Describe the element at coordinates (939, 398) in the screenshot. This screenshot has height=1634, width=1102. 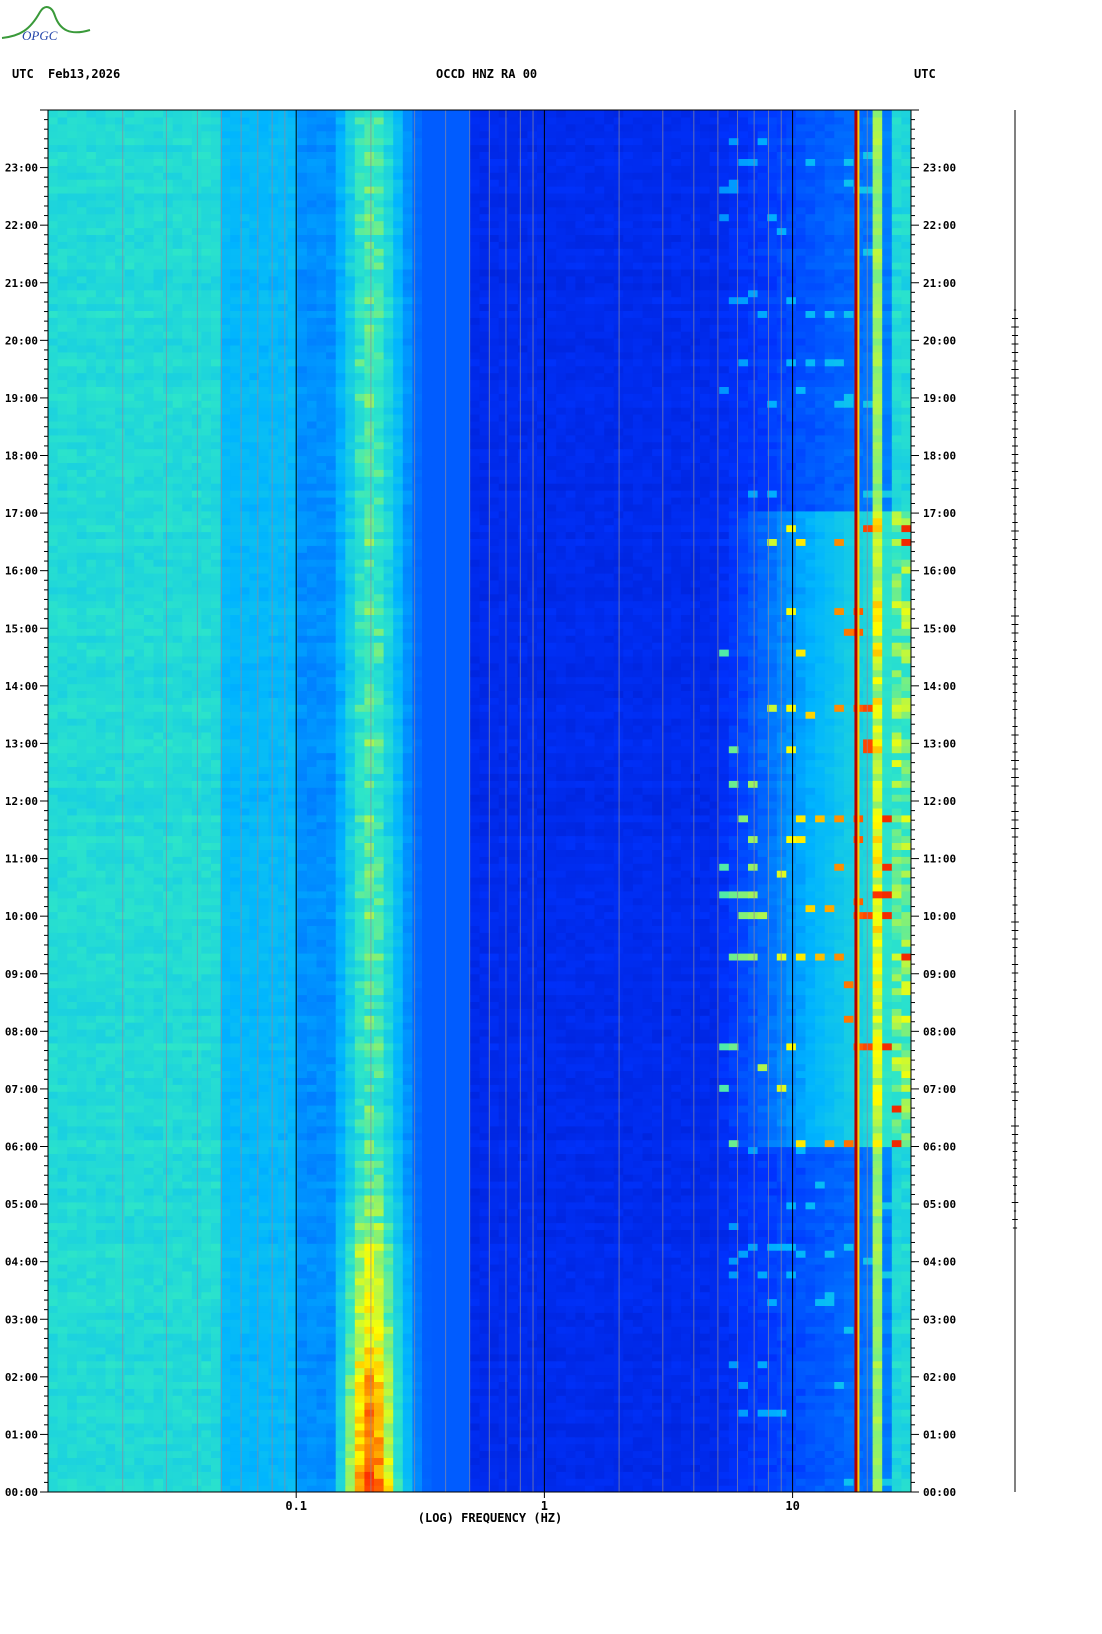
I see `y-tick-label-right: 19:00` at that location.